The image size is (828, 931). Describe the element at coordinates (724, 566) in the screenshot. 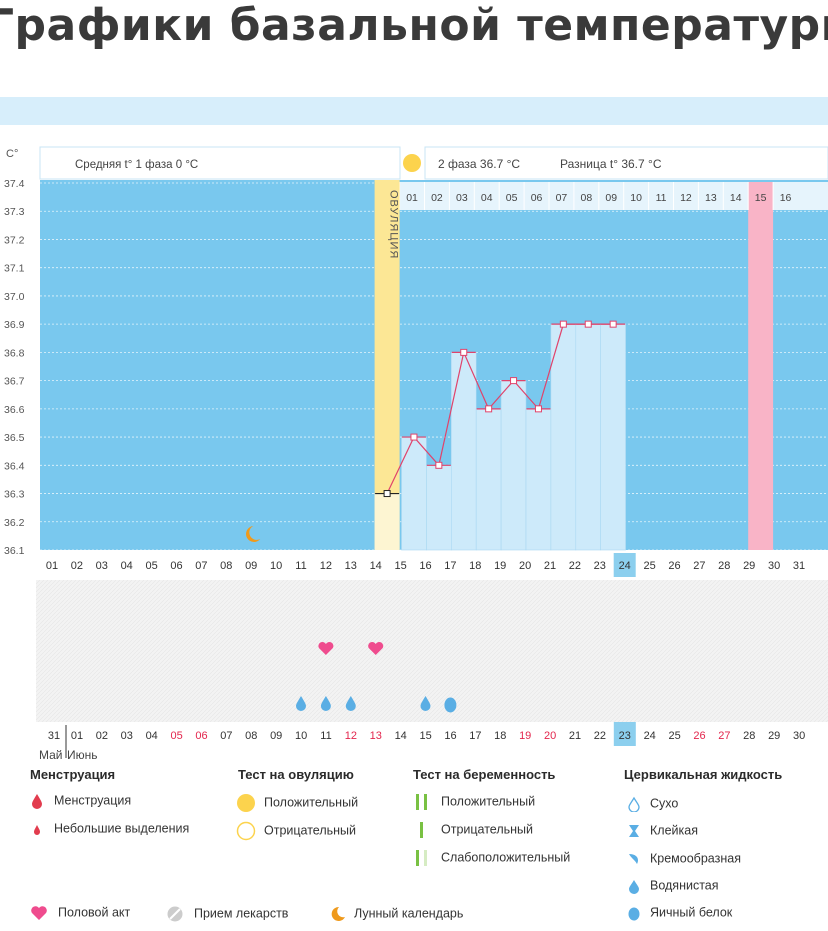

I see `cycle-day-label: 28` at that location.